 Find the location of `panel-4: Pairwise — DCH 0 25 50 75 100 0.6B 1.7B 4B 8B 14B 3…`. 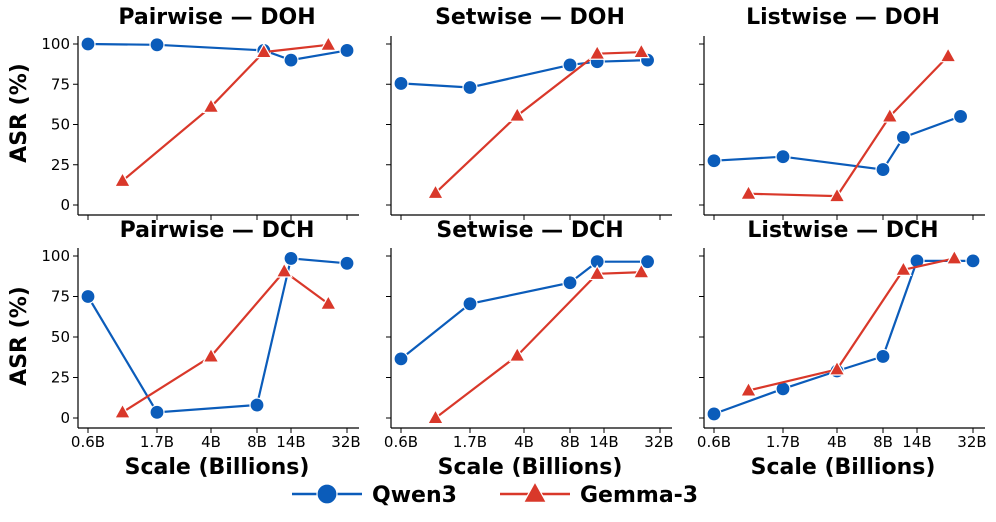

panel-4: Pairwise — DCH 0 25 50 75 100 0.6B 1.7B 4B 8B 14B 3… is located at coordinates (200, 334).